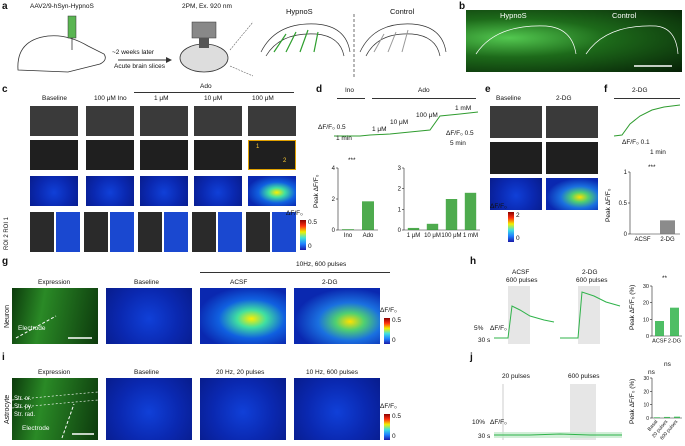 This screenshot has height=446, width=685. What do you see at coordinates (471, 357) in the screenshot?
I see `panel-letter-j: j` at bounding box center [471, 357].